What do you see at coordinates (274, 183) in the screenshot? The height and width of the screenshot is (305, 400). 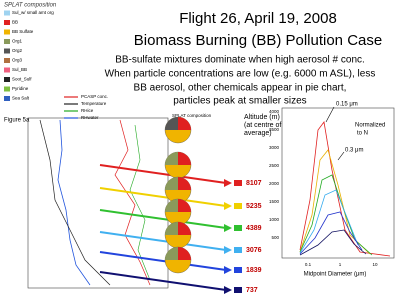 I see `y-tick-label: 2000` at bounding box center [274, 183].